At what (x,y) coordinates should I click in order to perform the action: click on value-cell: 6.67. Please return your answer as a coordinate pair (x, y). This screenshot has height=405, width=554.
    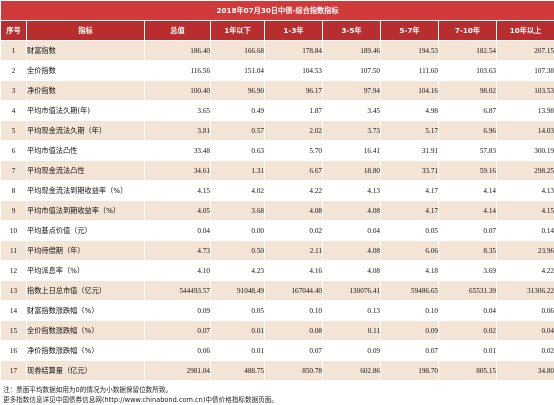
    Looking at the image, I should click on (294, 171).